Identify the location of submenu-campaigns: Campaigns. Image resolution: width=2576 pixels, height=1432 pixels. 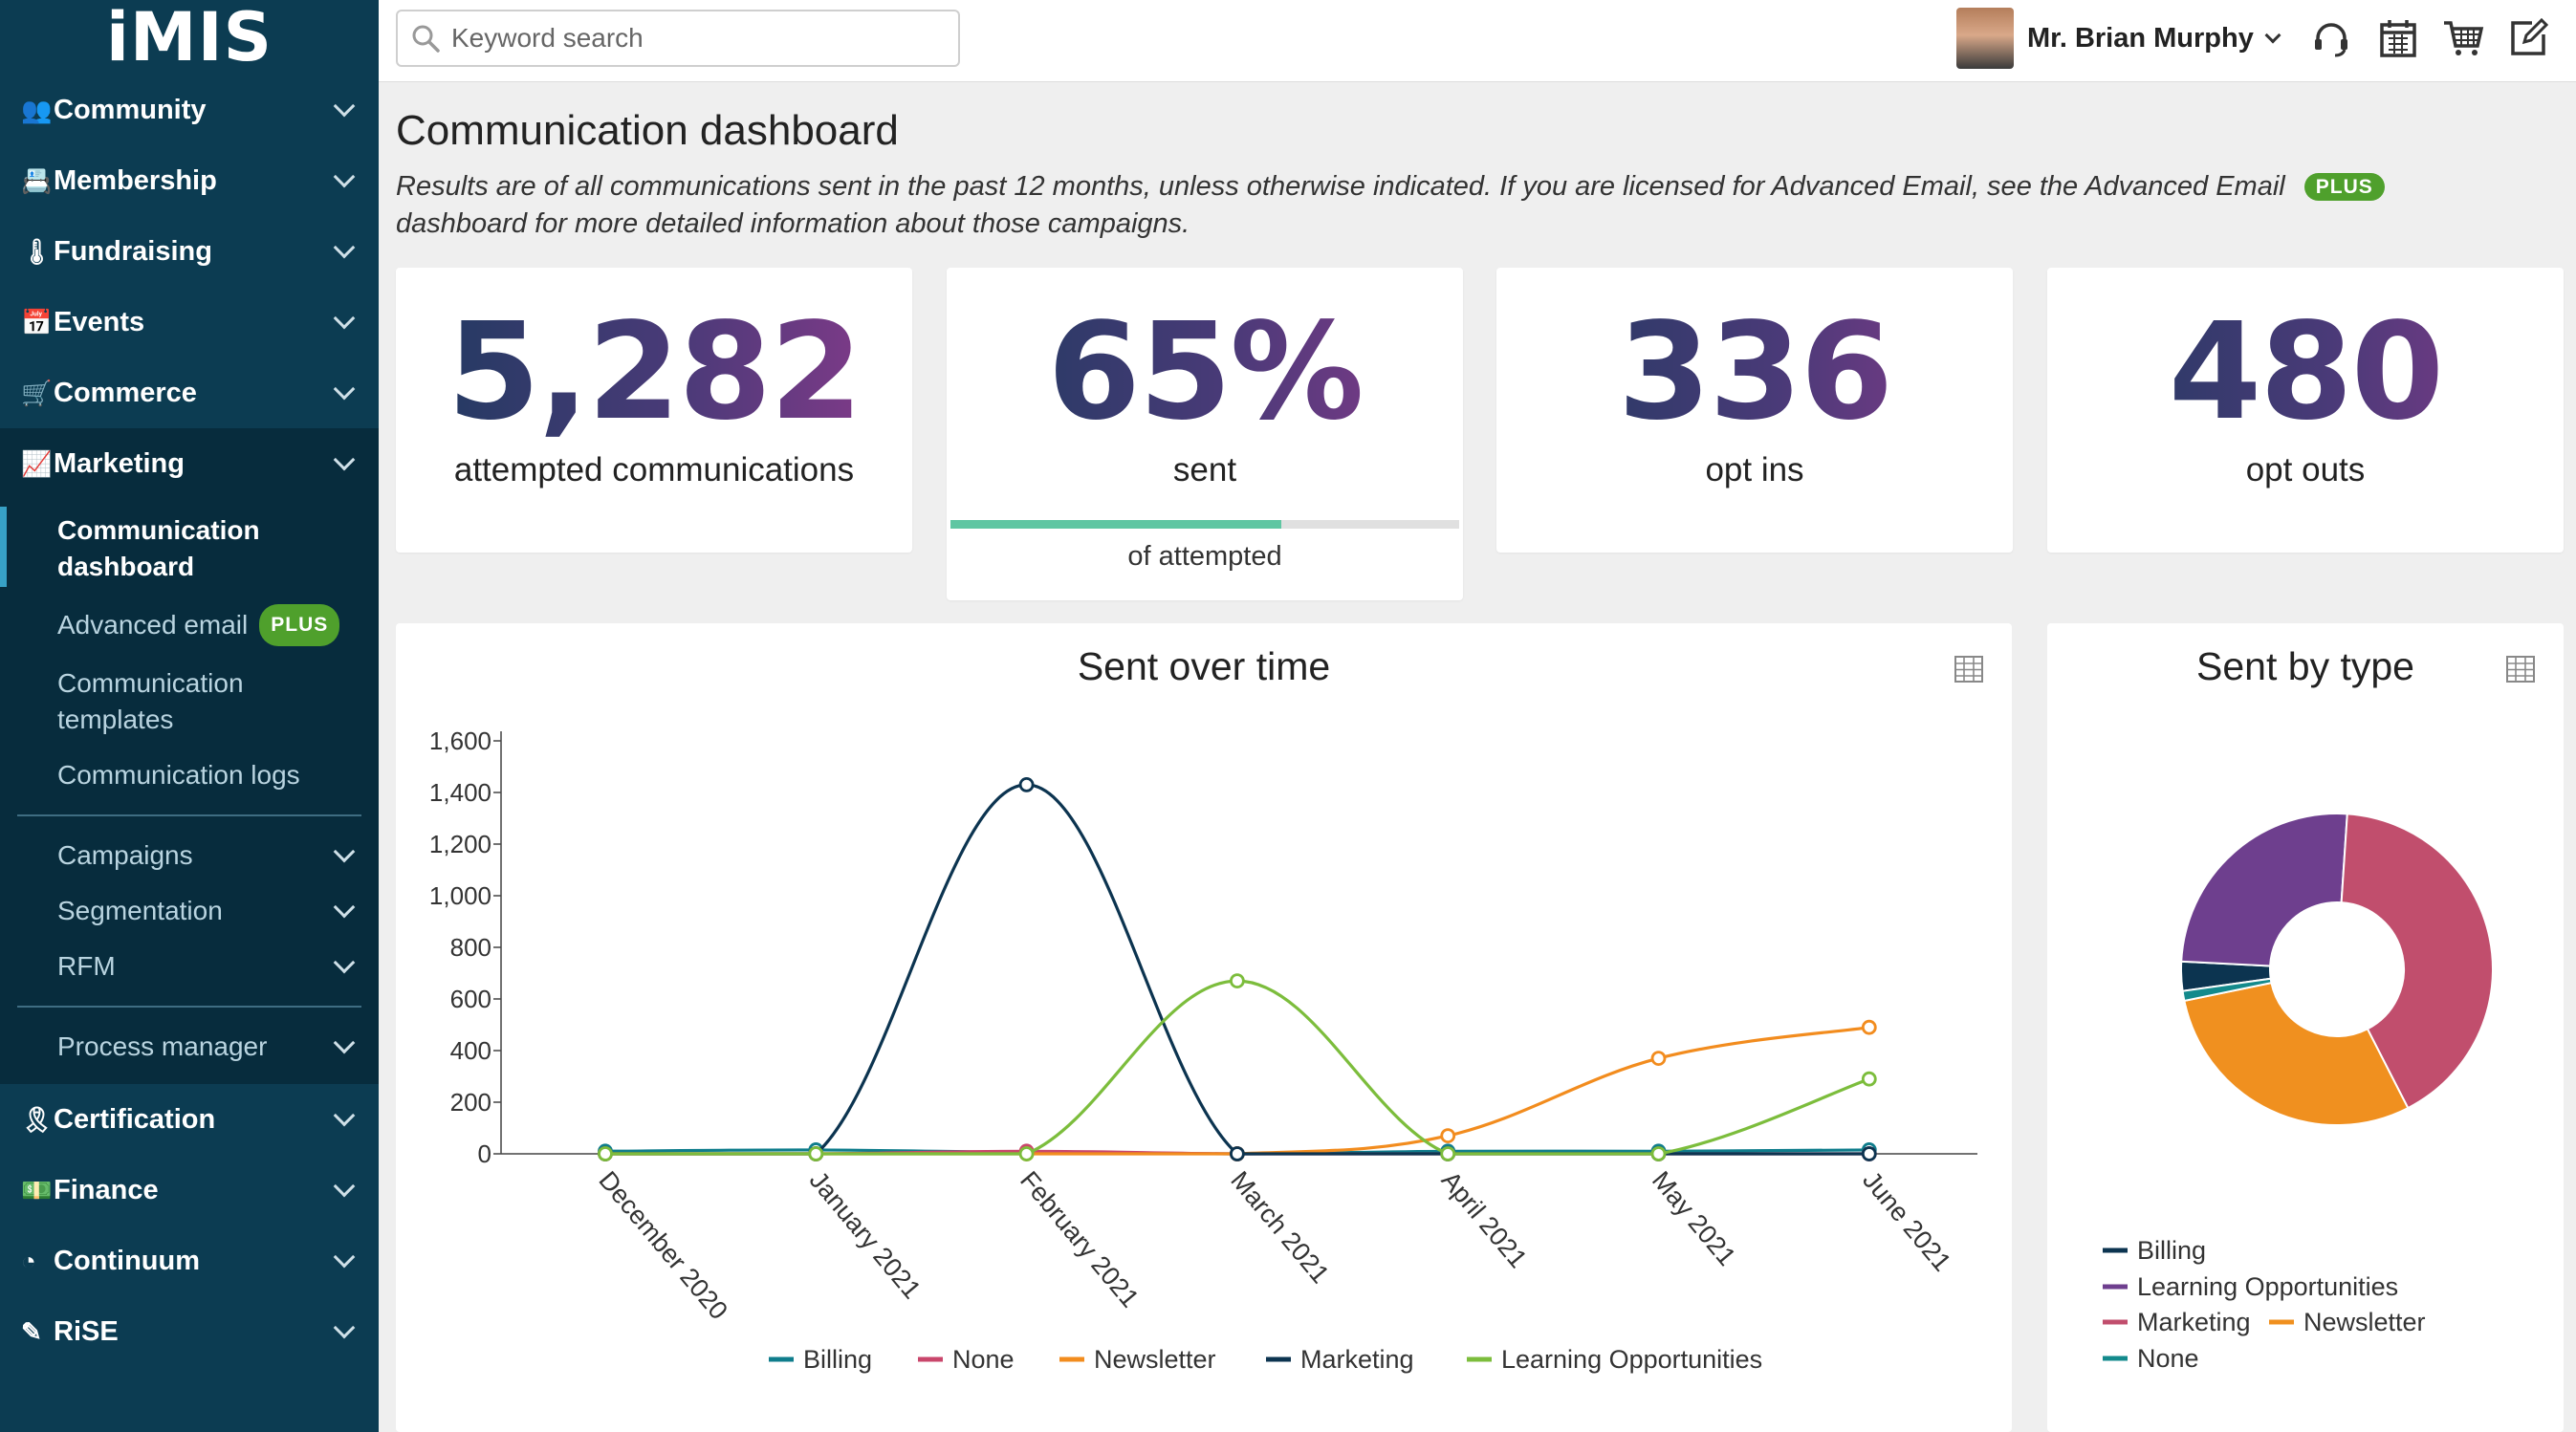
(189, 855).